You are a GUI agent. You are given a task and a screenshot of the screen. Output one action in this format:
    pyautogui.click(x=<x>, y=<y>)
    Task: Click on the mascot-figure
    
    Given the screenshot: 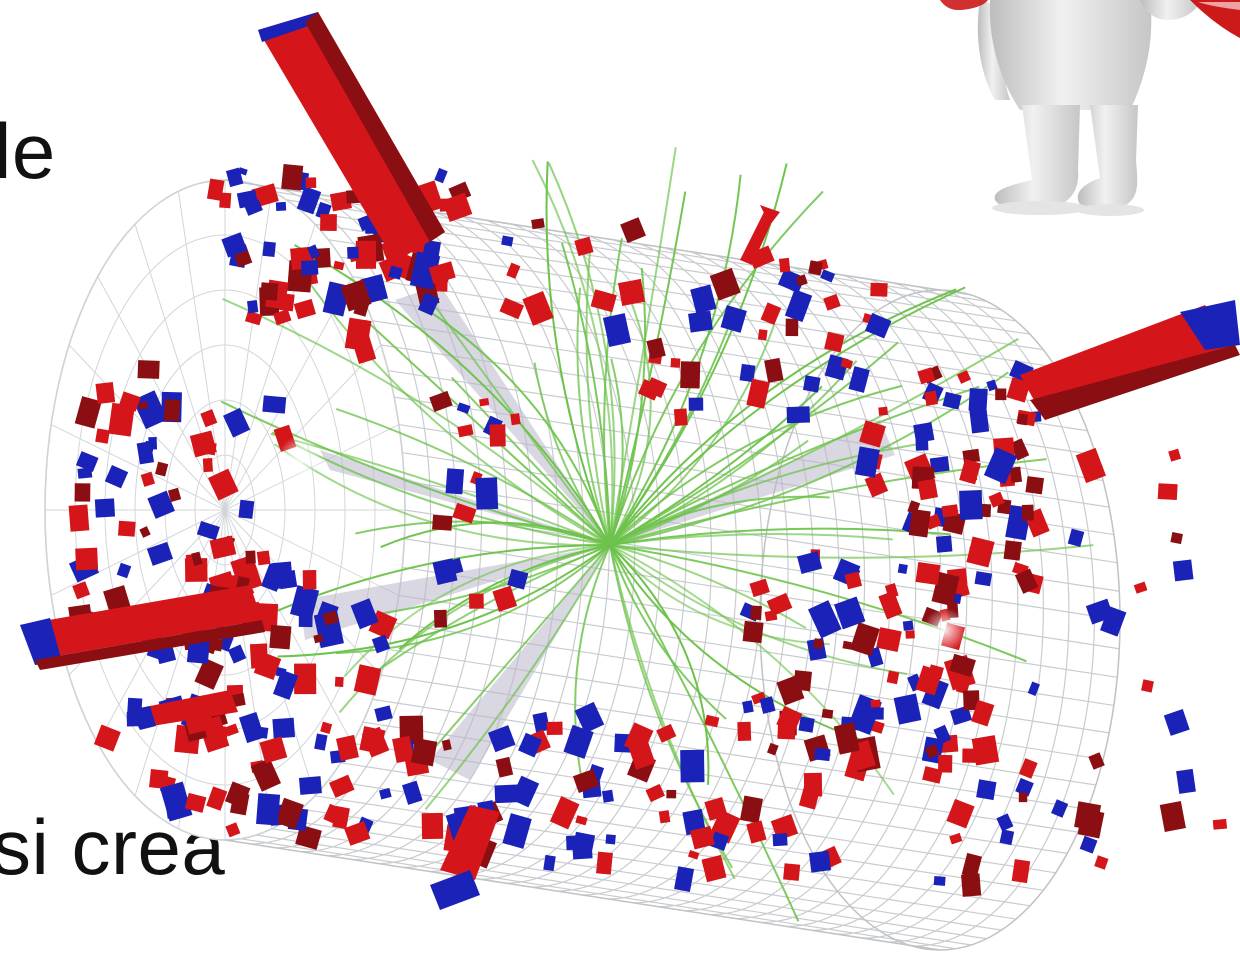 What is the action you would take?
    pyautogui.click(x=1090, y=108)
    